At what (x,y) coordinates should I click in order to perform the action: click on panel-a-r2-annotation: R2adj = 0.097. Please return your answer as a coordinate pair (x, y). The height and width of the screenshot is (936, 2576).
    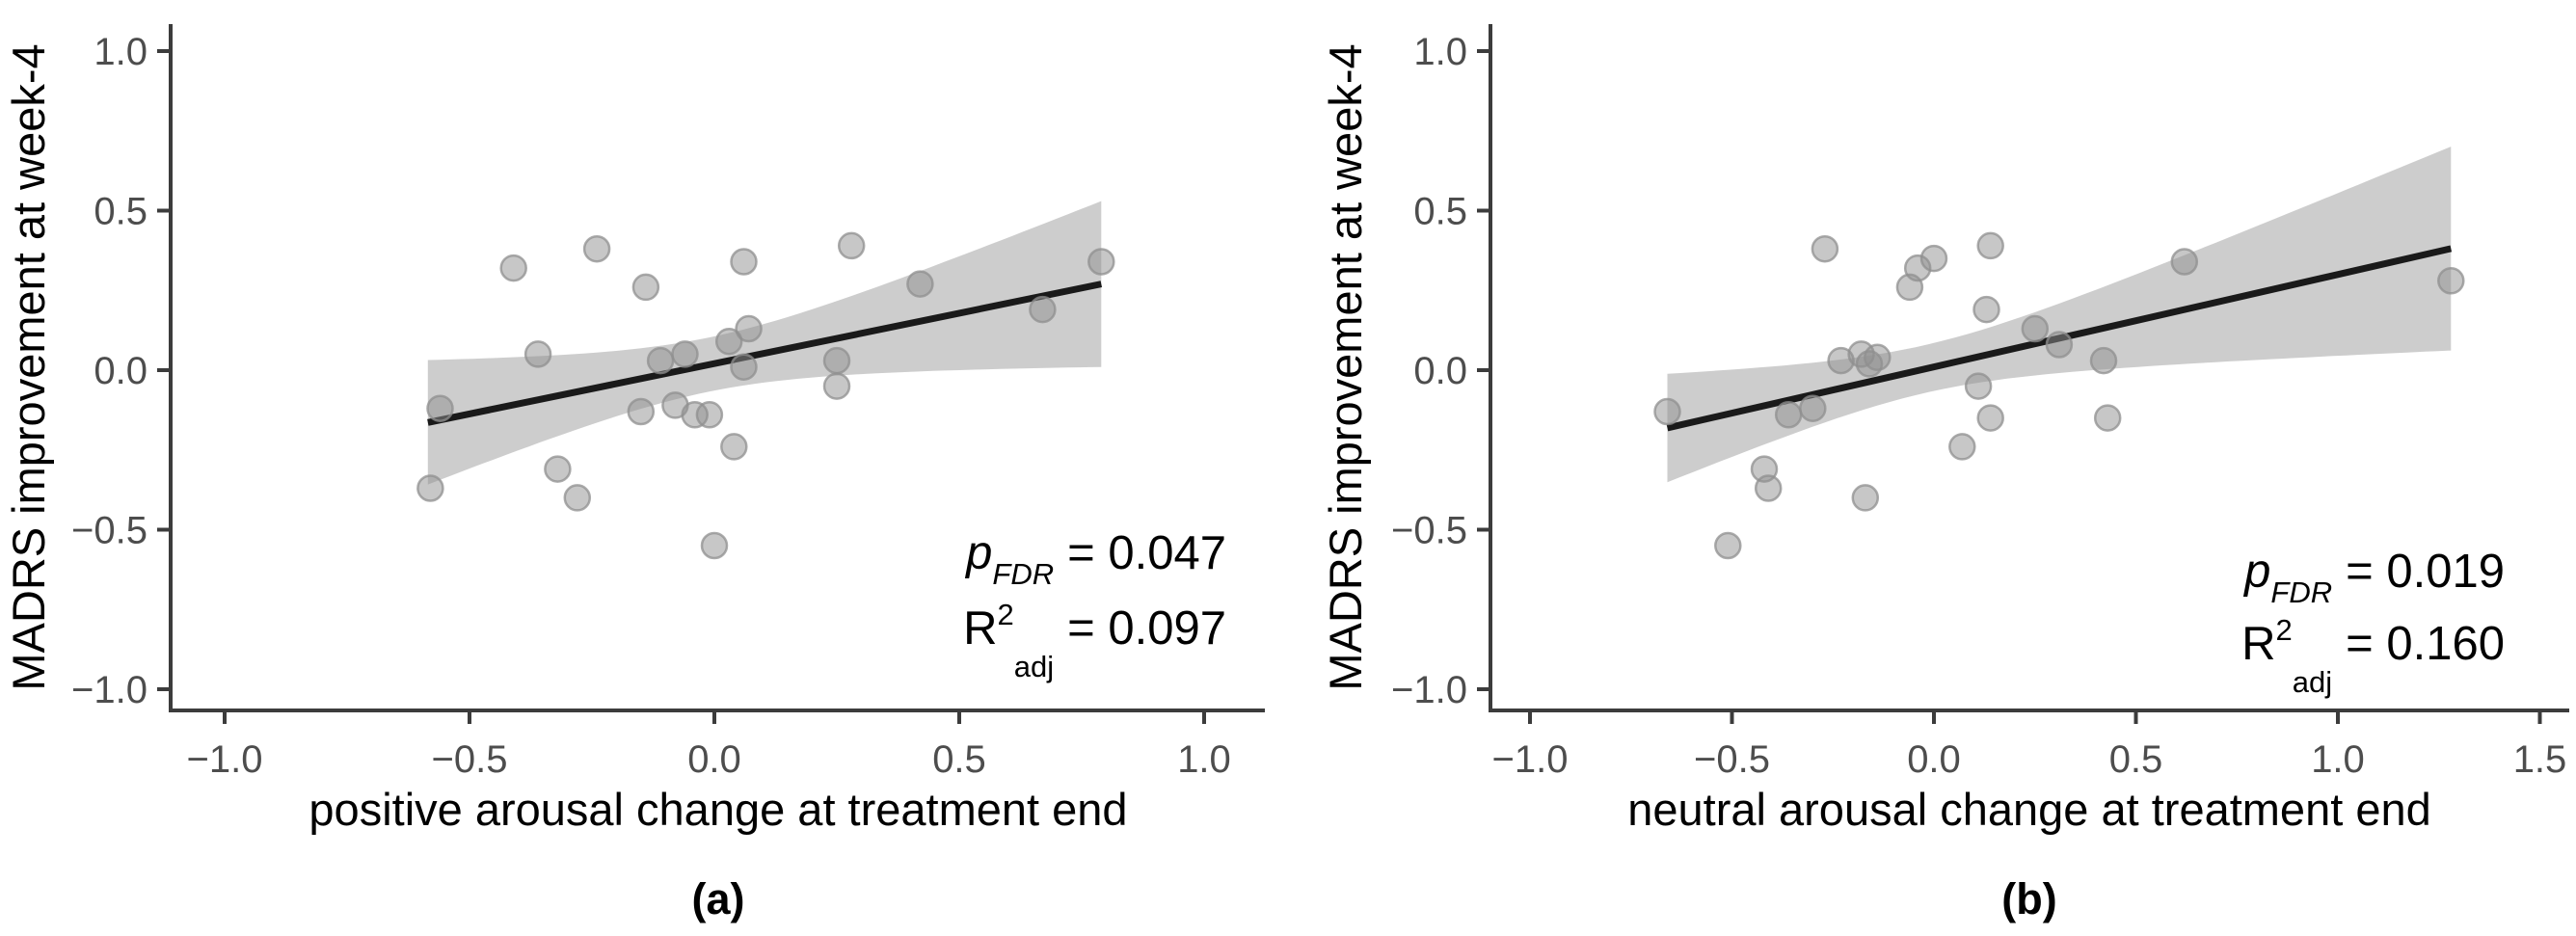
    Looking at the image, I should click on (1094, 640).